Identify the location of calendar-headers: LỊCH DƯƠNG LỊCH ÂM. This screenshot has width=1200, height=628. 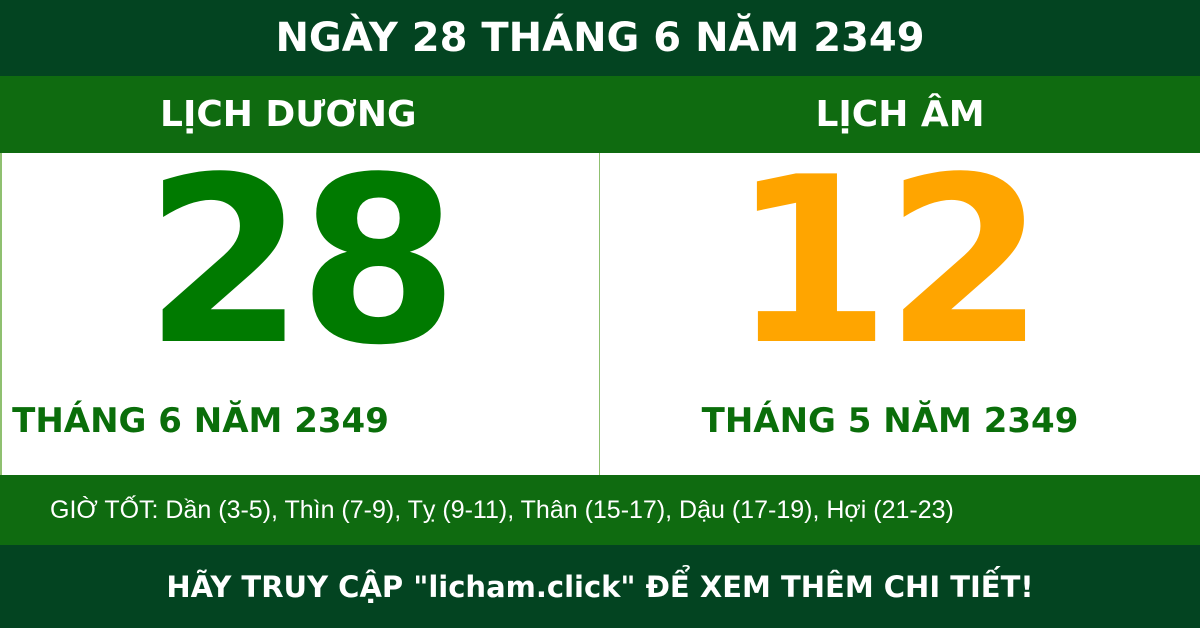
(600, 114).